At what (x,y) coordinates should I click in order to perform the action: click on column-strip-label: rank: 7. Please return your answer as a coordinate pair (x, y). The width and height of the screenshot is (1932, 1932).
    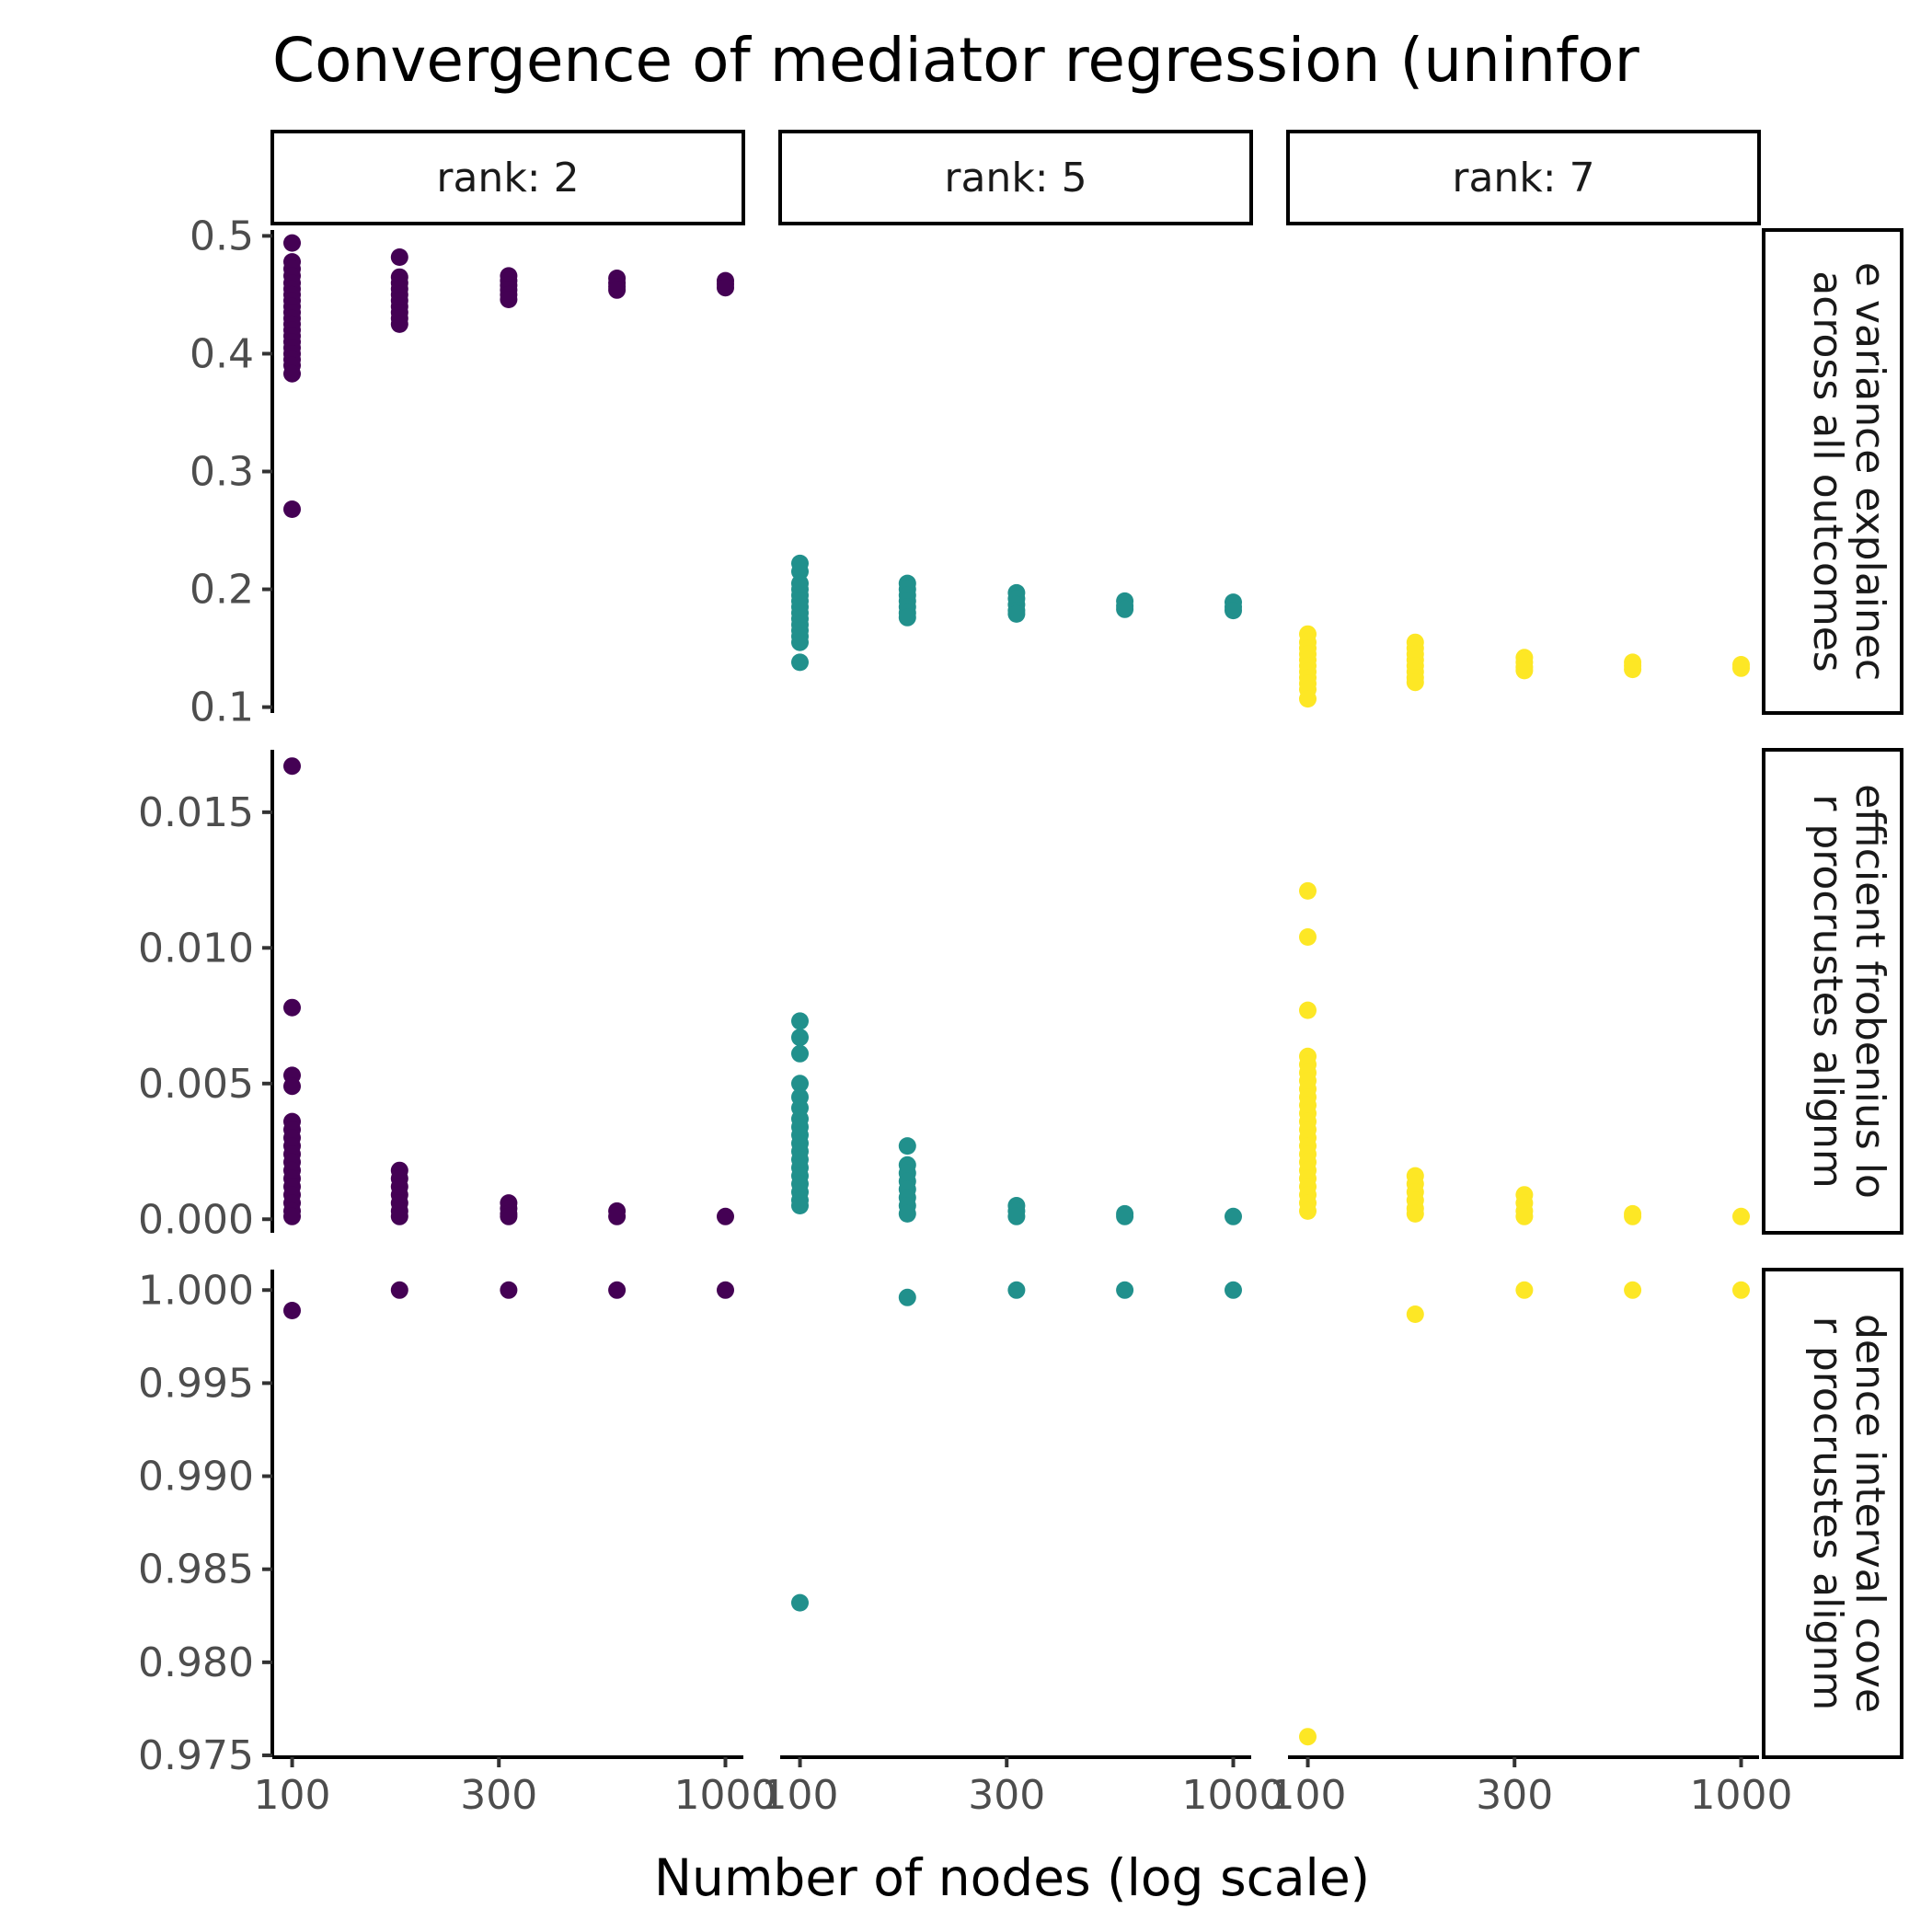
    Looking at the image, I should click on (1523, 178).